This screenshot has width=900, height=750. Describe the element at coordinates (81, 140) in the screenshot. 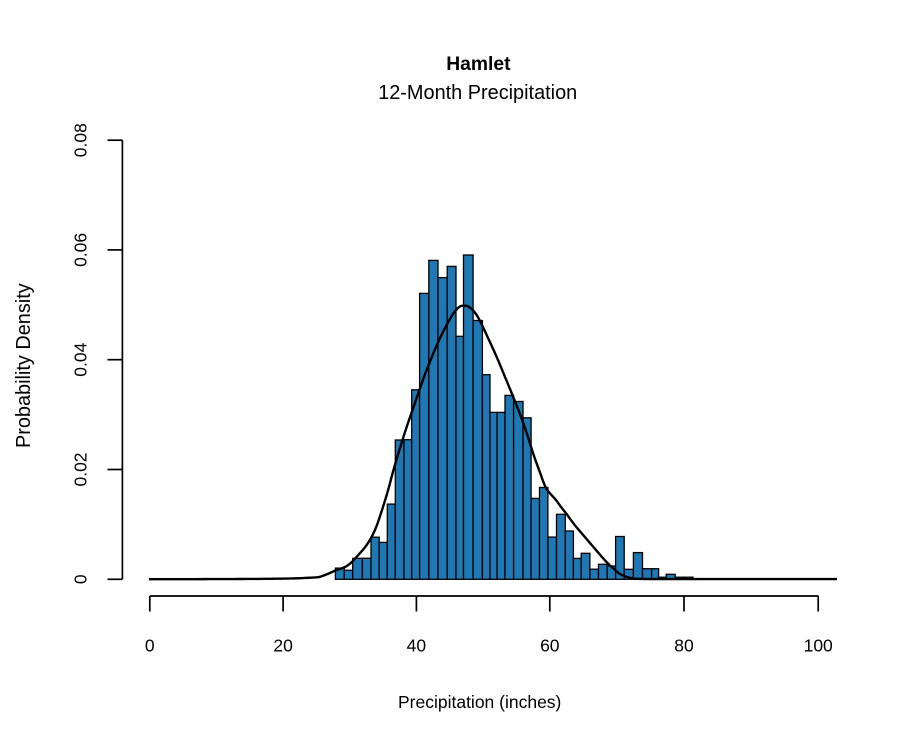

I see `svg-text: 0.08` at that location.